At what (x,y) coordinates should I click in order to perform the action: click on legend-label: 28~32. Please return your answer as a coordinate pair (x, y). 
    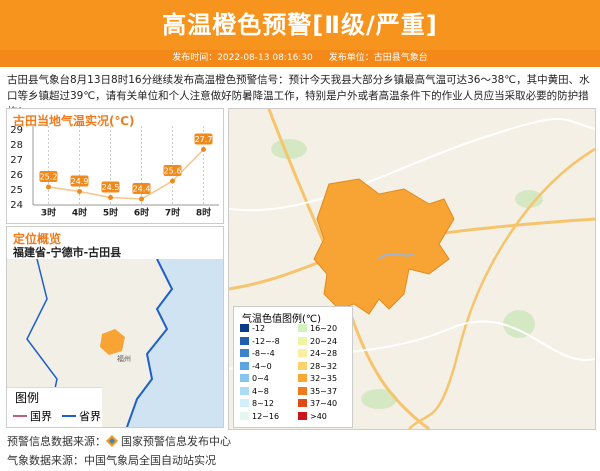
    Looking at the image, I should click on (324, 366).